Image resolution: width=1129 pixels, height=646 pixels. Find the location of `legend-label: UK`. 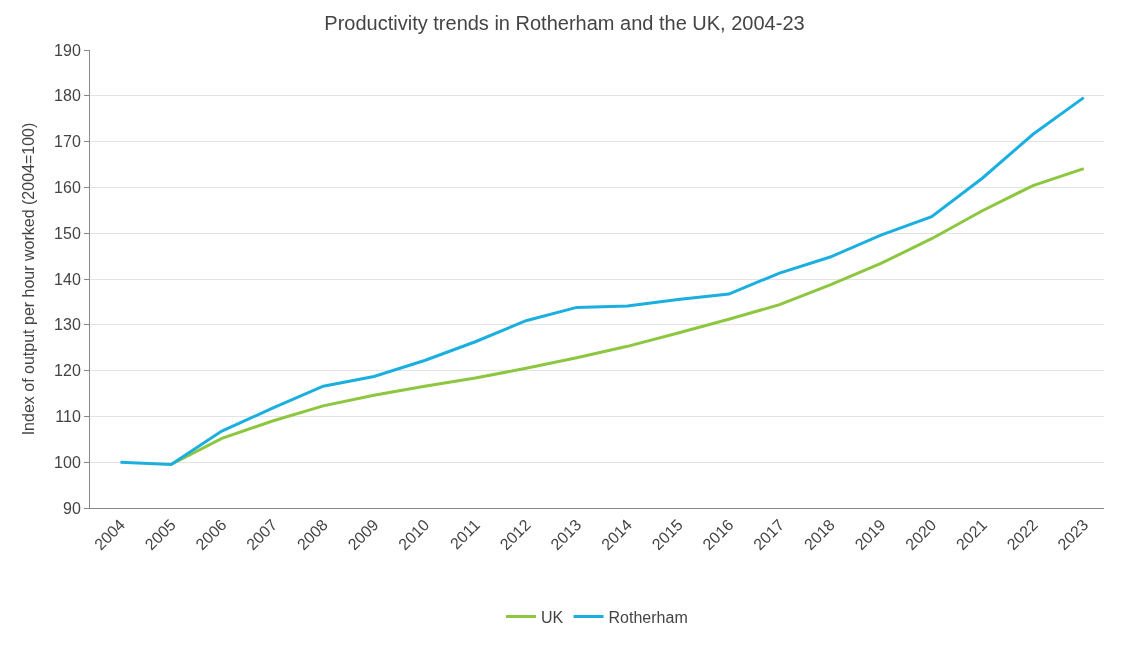

legend-label: UK is located at coordinates (552, 617).